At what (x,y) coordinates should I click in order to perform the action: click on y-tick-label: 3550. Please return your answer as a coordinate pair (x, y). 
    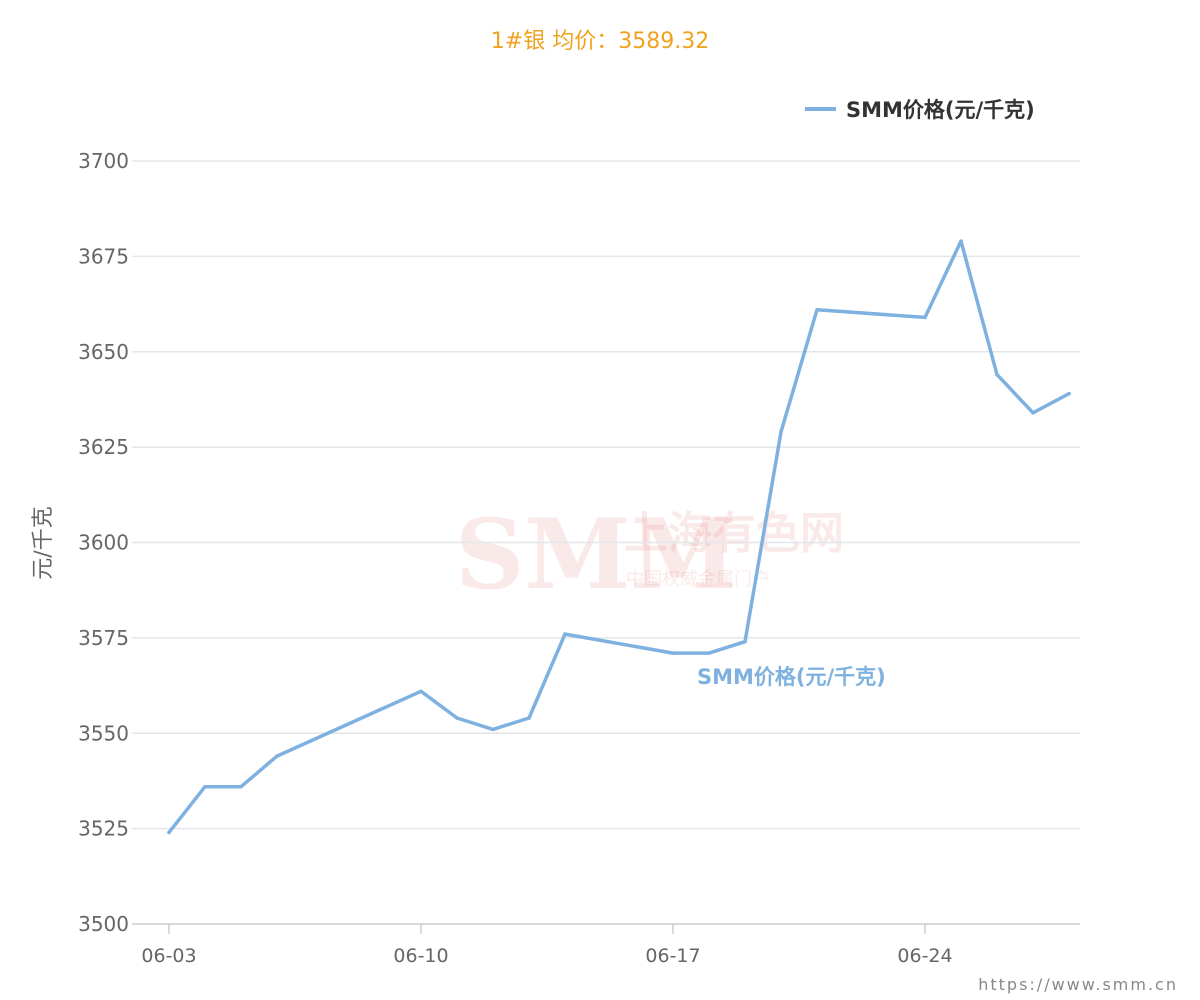
    Looking at the image, I should click on (103, 733).